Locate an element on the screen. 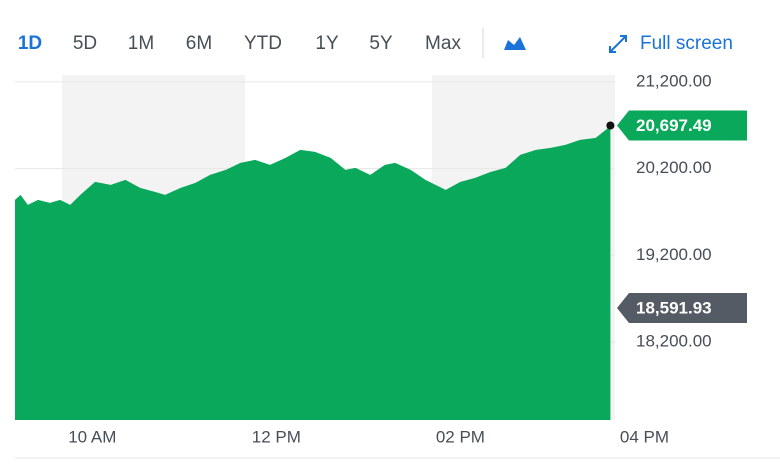  range-button: YTD is located at coordinates (263, 43).